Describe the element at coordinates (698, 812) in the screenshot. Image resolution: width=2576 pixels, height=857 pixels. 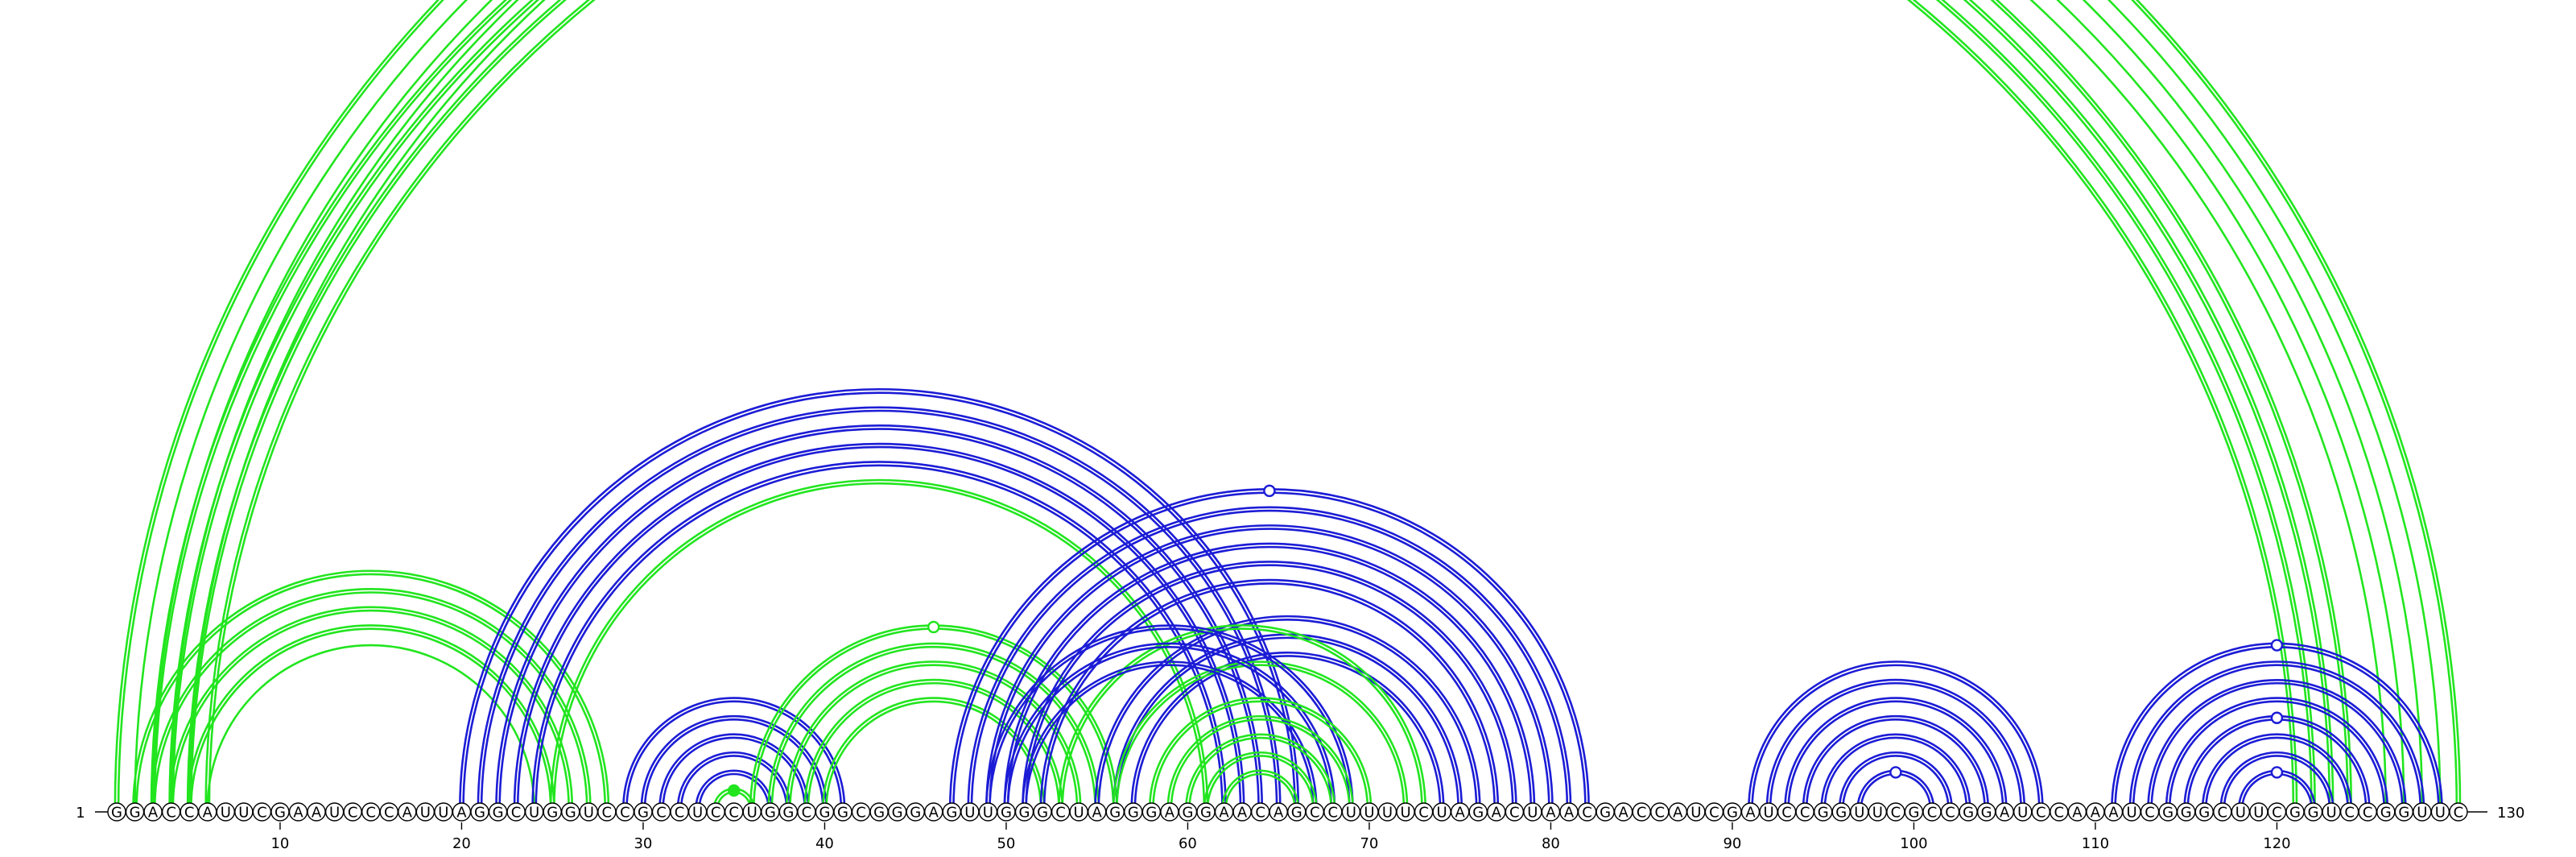
I see `nucleotide-33: U` at that location.